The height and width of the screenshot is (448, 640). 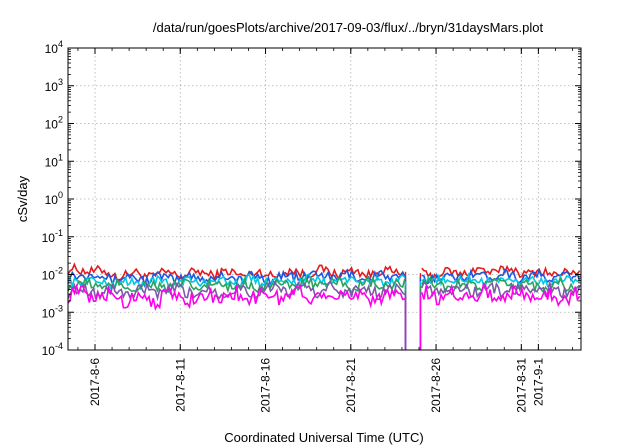 What do you see at coordinates (52, 274) in the screenshot?
I see `y-tick-label: 10⁻²` at bounding box center [52, 274].